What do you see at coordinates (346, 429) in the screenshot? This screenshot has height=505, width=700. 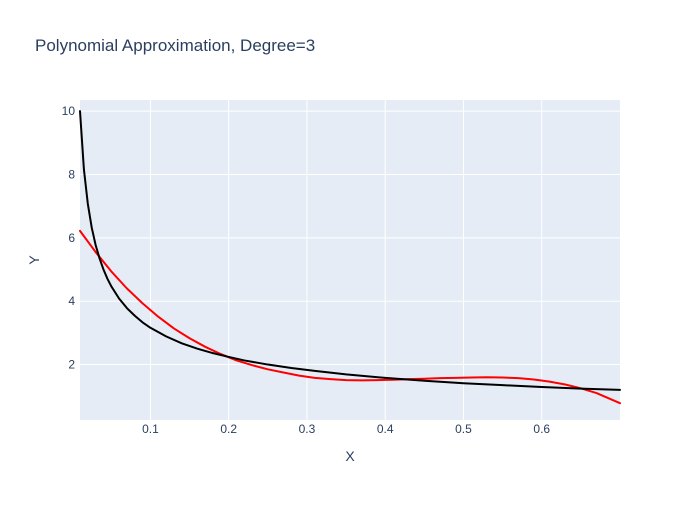 I see `x-tick-labels: 0.1 0.2 0.3 0.4 0.5 0.6` at bounding box center [346, 429].